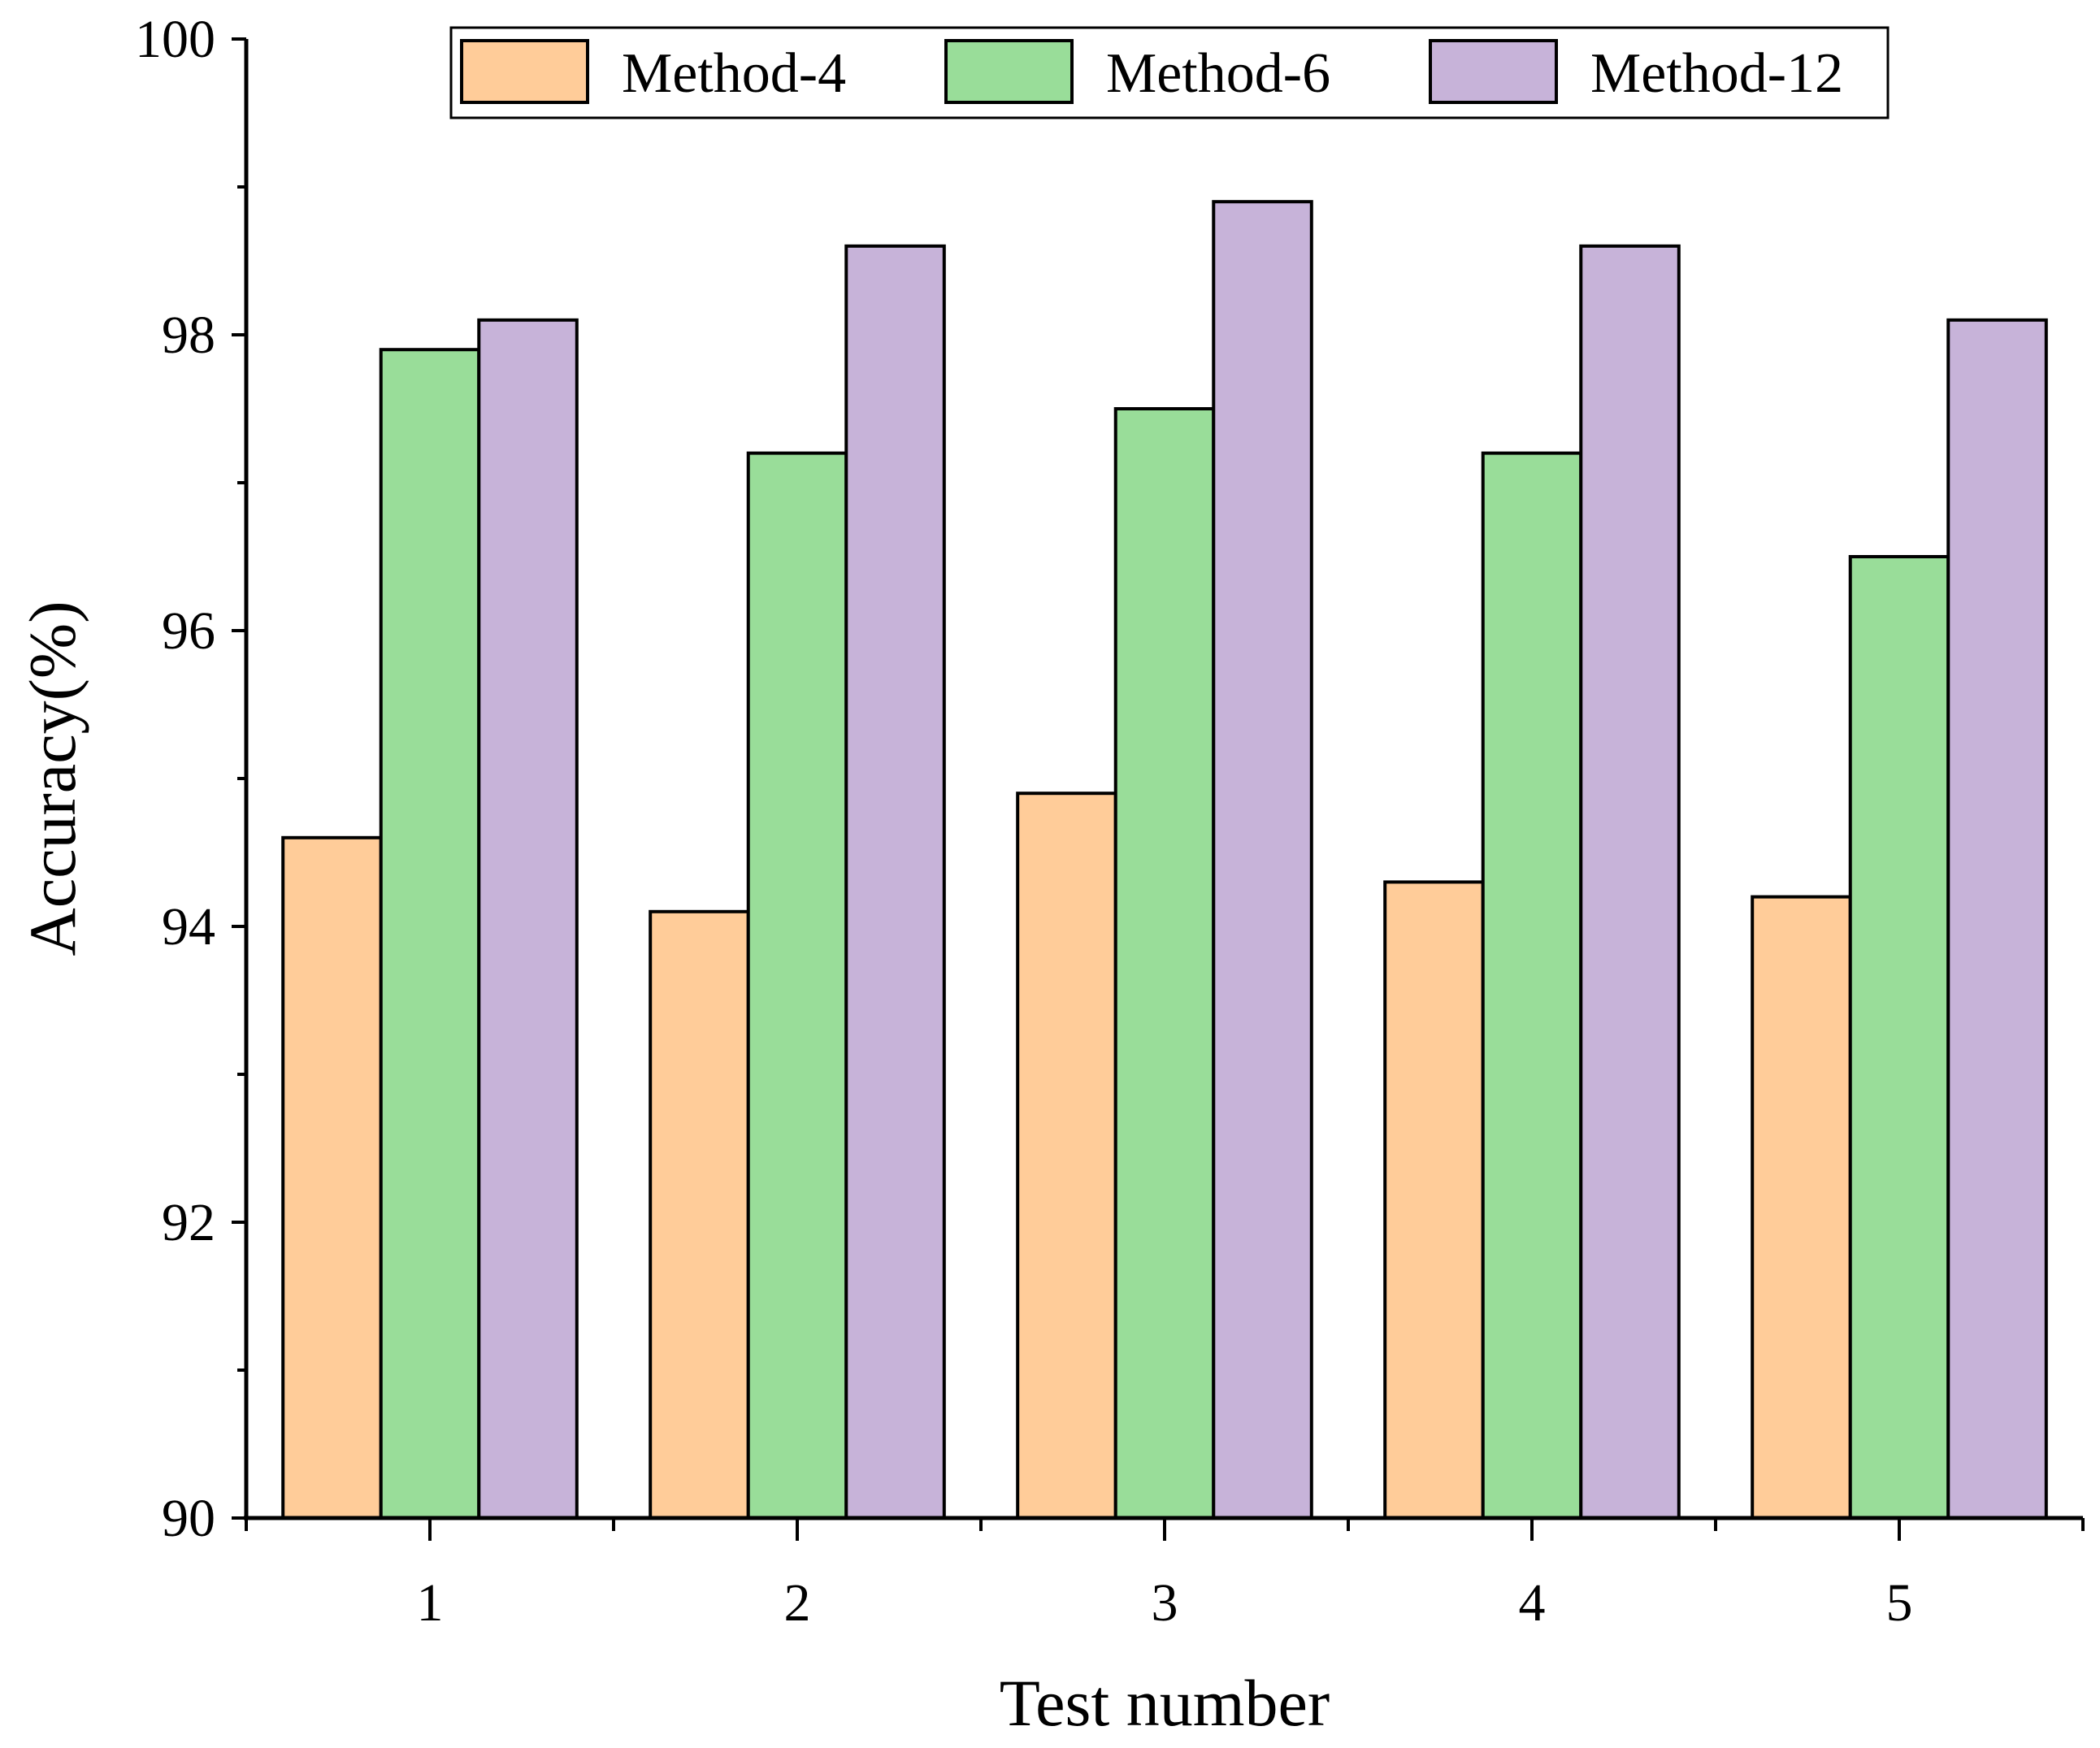  Describe the element at coordinates (1532, 1603) in the screenshot. I see `x-tick-label: 4` at that location.